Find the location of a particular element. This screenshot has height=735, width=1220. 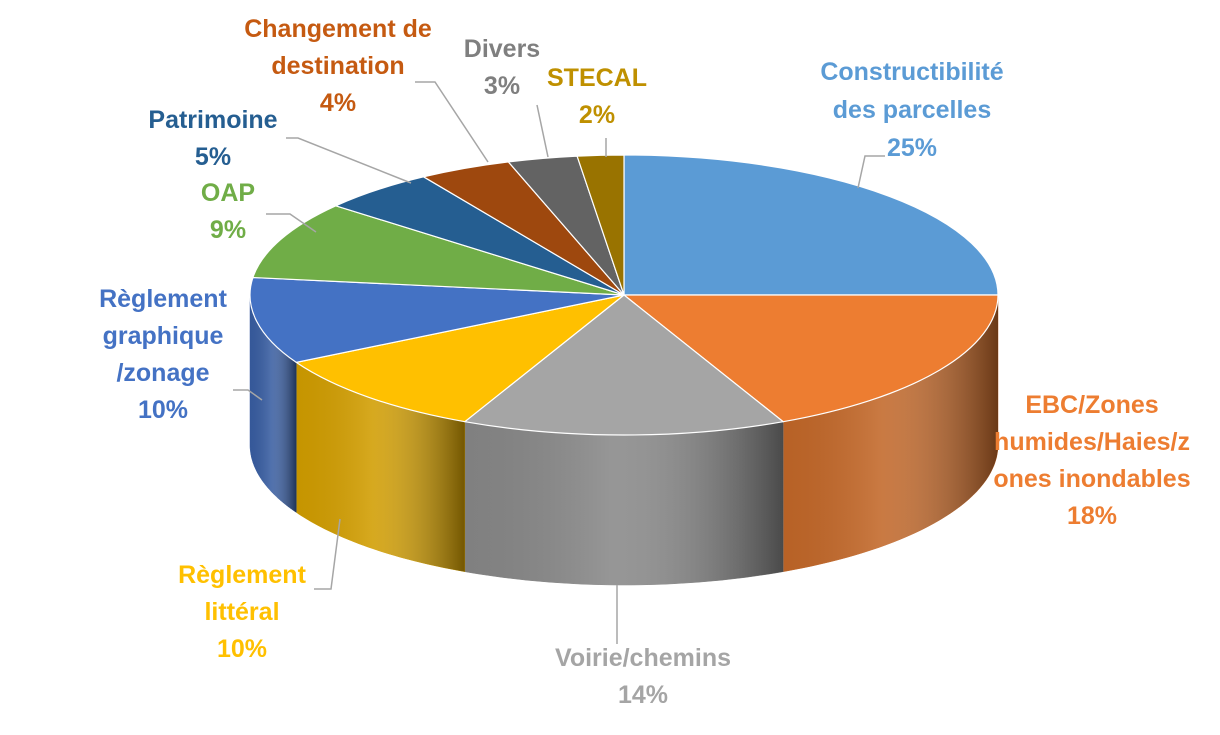

data-label-value: 9% is located at coordinates (228, 230).